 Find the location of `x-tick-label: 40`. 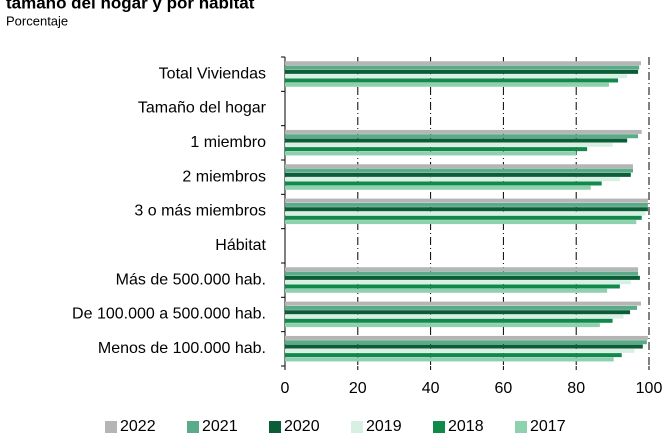

x-tick-label: 40 is located at coordinates (431, 388).